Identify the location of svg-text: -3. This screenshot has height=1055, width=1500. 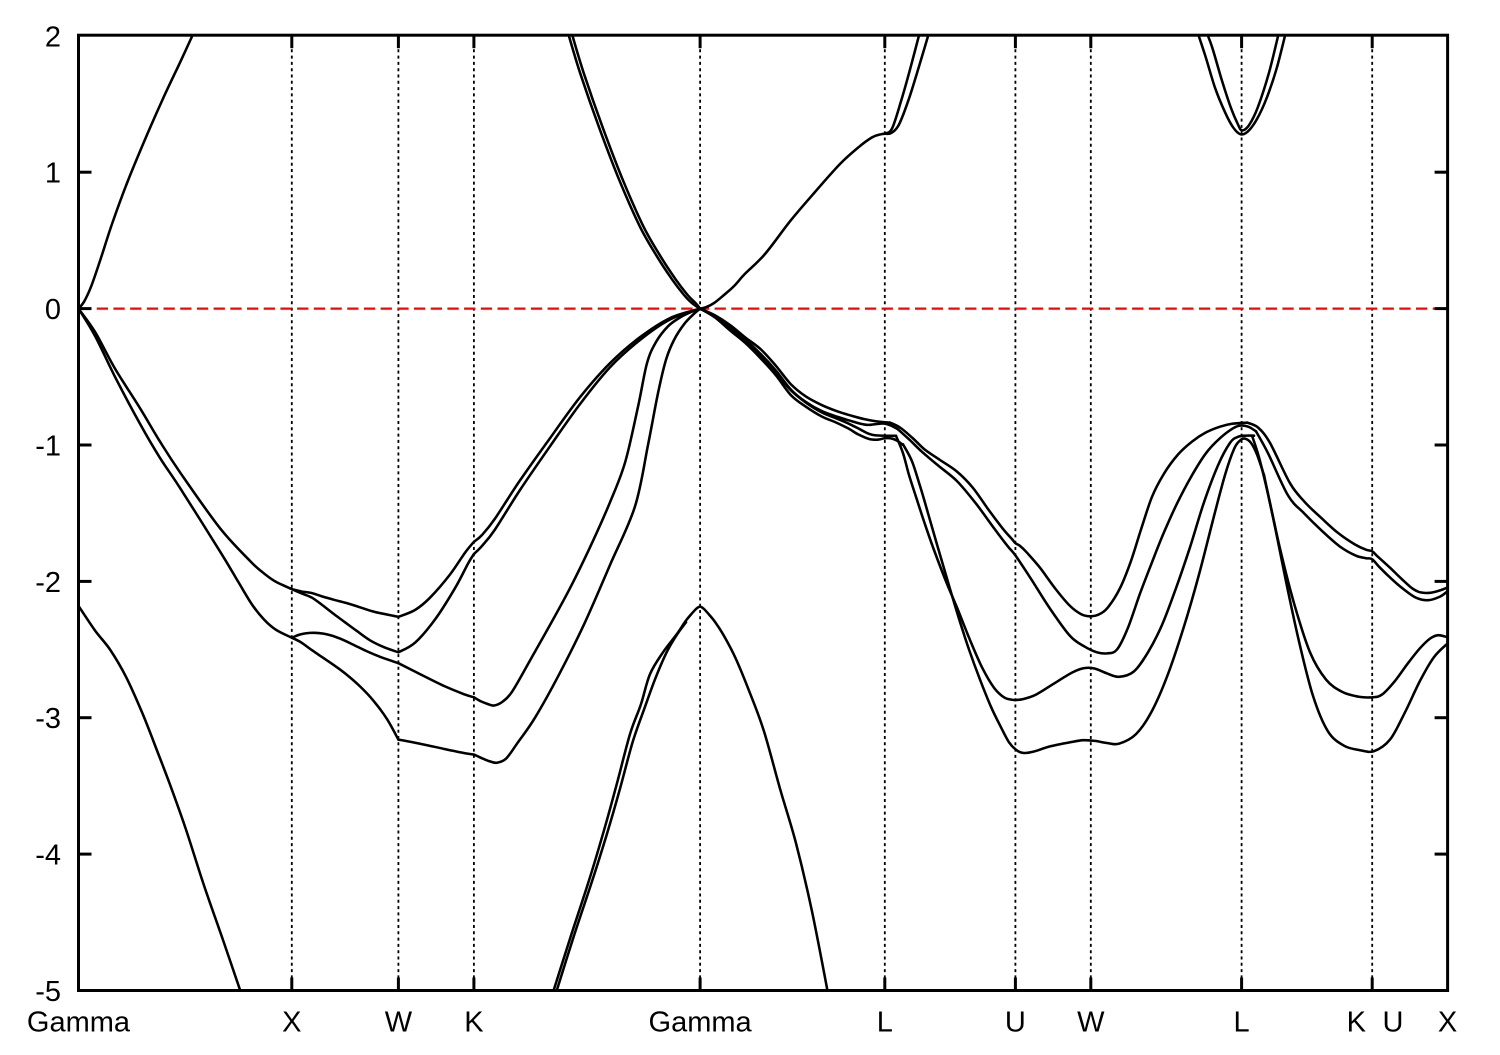
(48, 719).